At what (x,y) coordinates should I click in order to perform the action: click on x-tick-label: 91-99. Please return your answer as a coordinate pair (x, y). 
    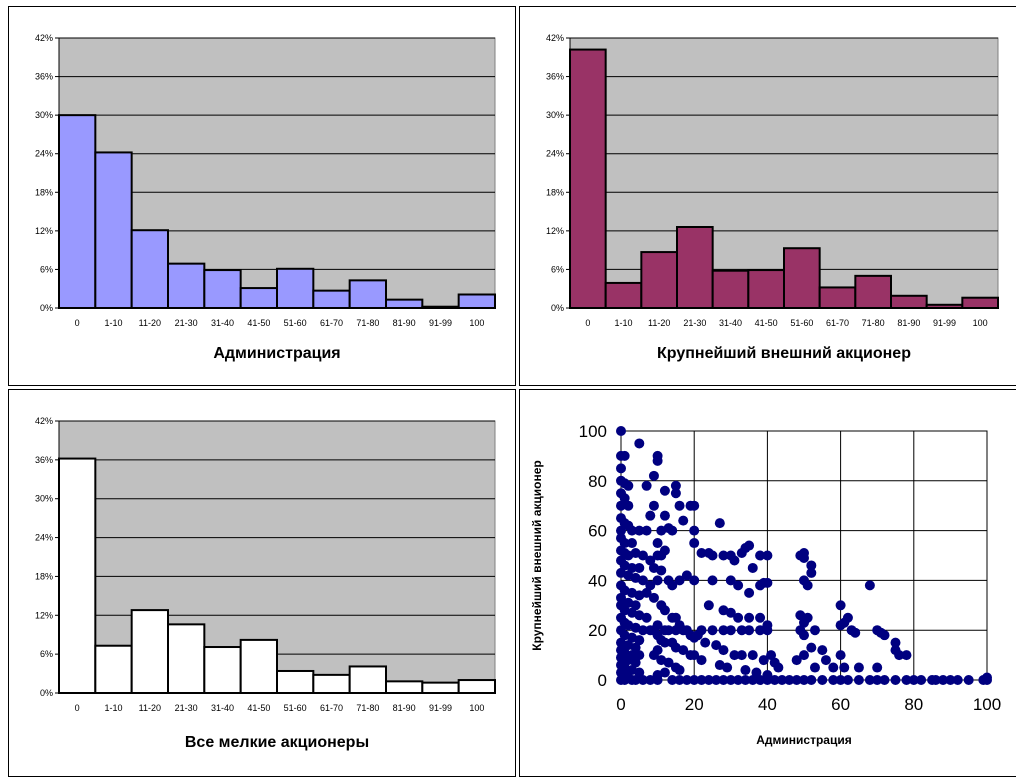
    Looking at the image, I should click on (440, 323).